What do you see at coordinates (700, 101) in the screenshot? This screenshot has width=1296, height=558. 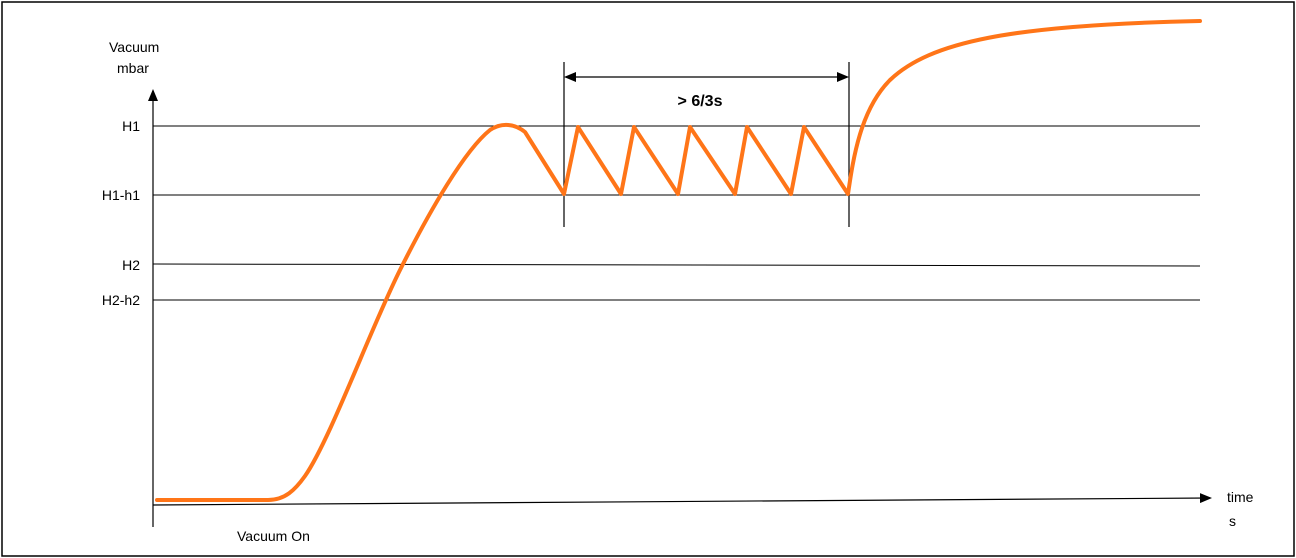 I see `interval-label: > 6/3s` at bounding box center [700, 101].